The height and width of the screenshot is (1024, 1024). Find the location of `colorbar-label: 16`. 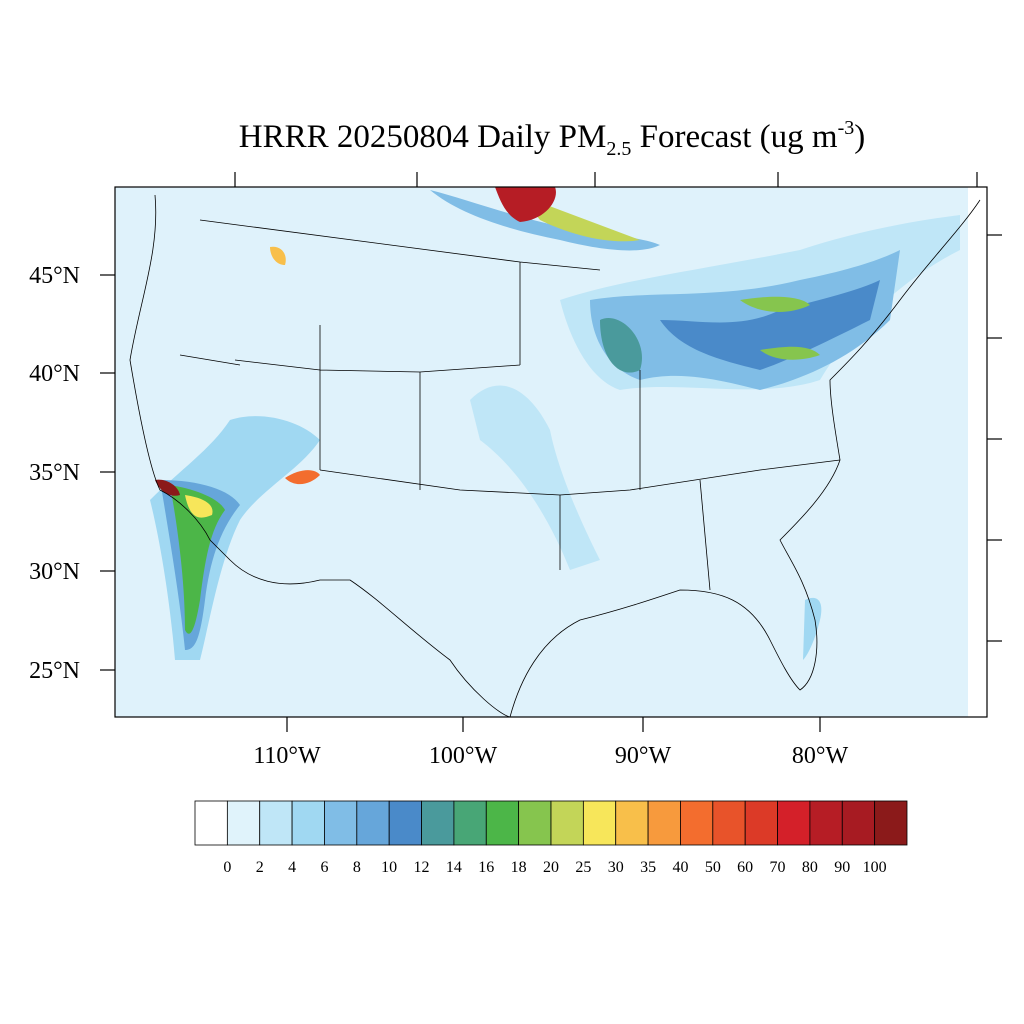

colorbar-label: 16 is located at coordinates (486, 867).